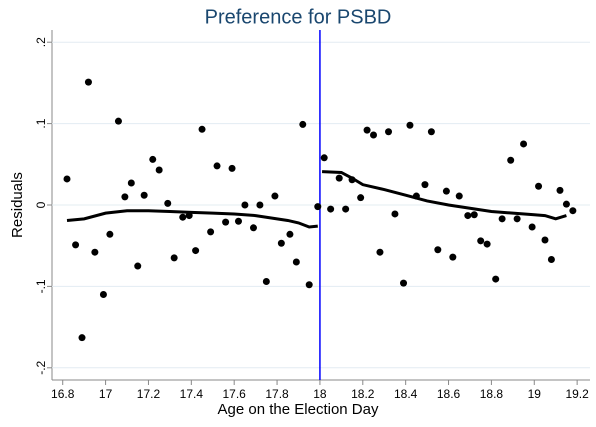 The height and width of the screenshot is (427, 596). What do you see at coordinates (41, 42) in the screenshot?
I see `y-tick-label: .2` at bounding box center [41, 42].